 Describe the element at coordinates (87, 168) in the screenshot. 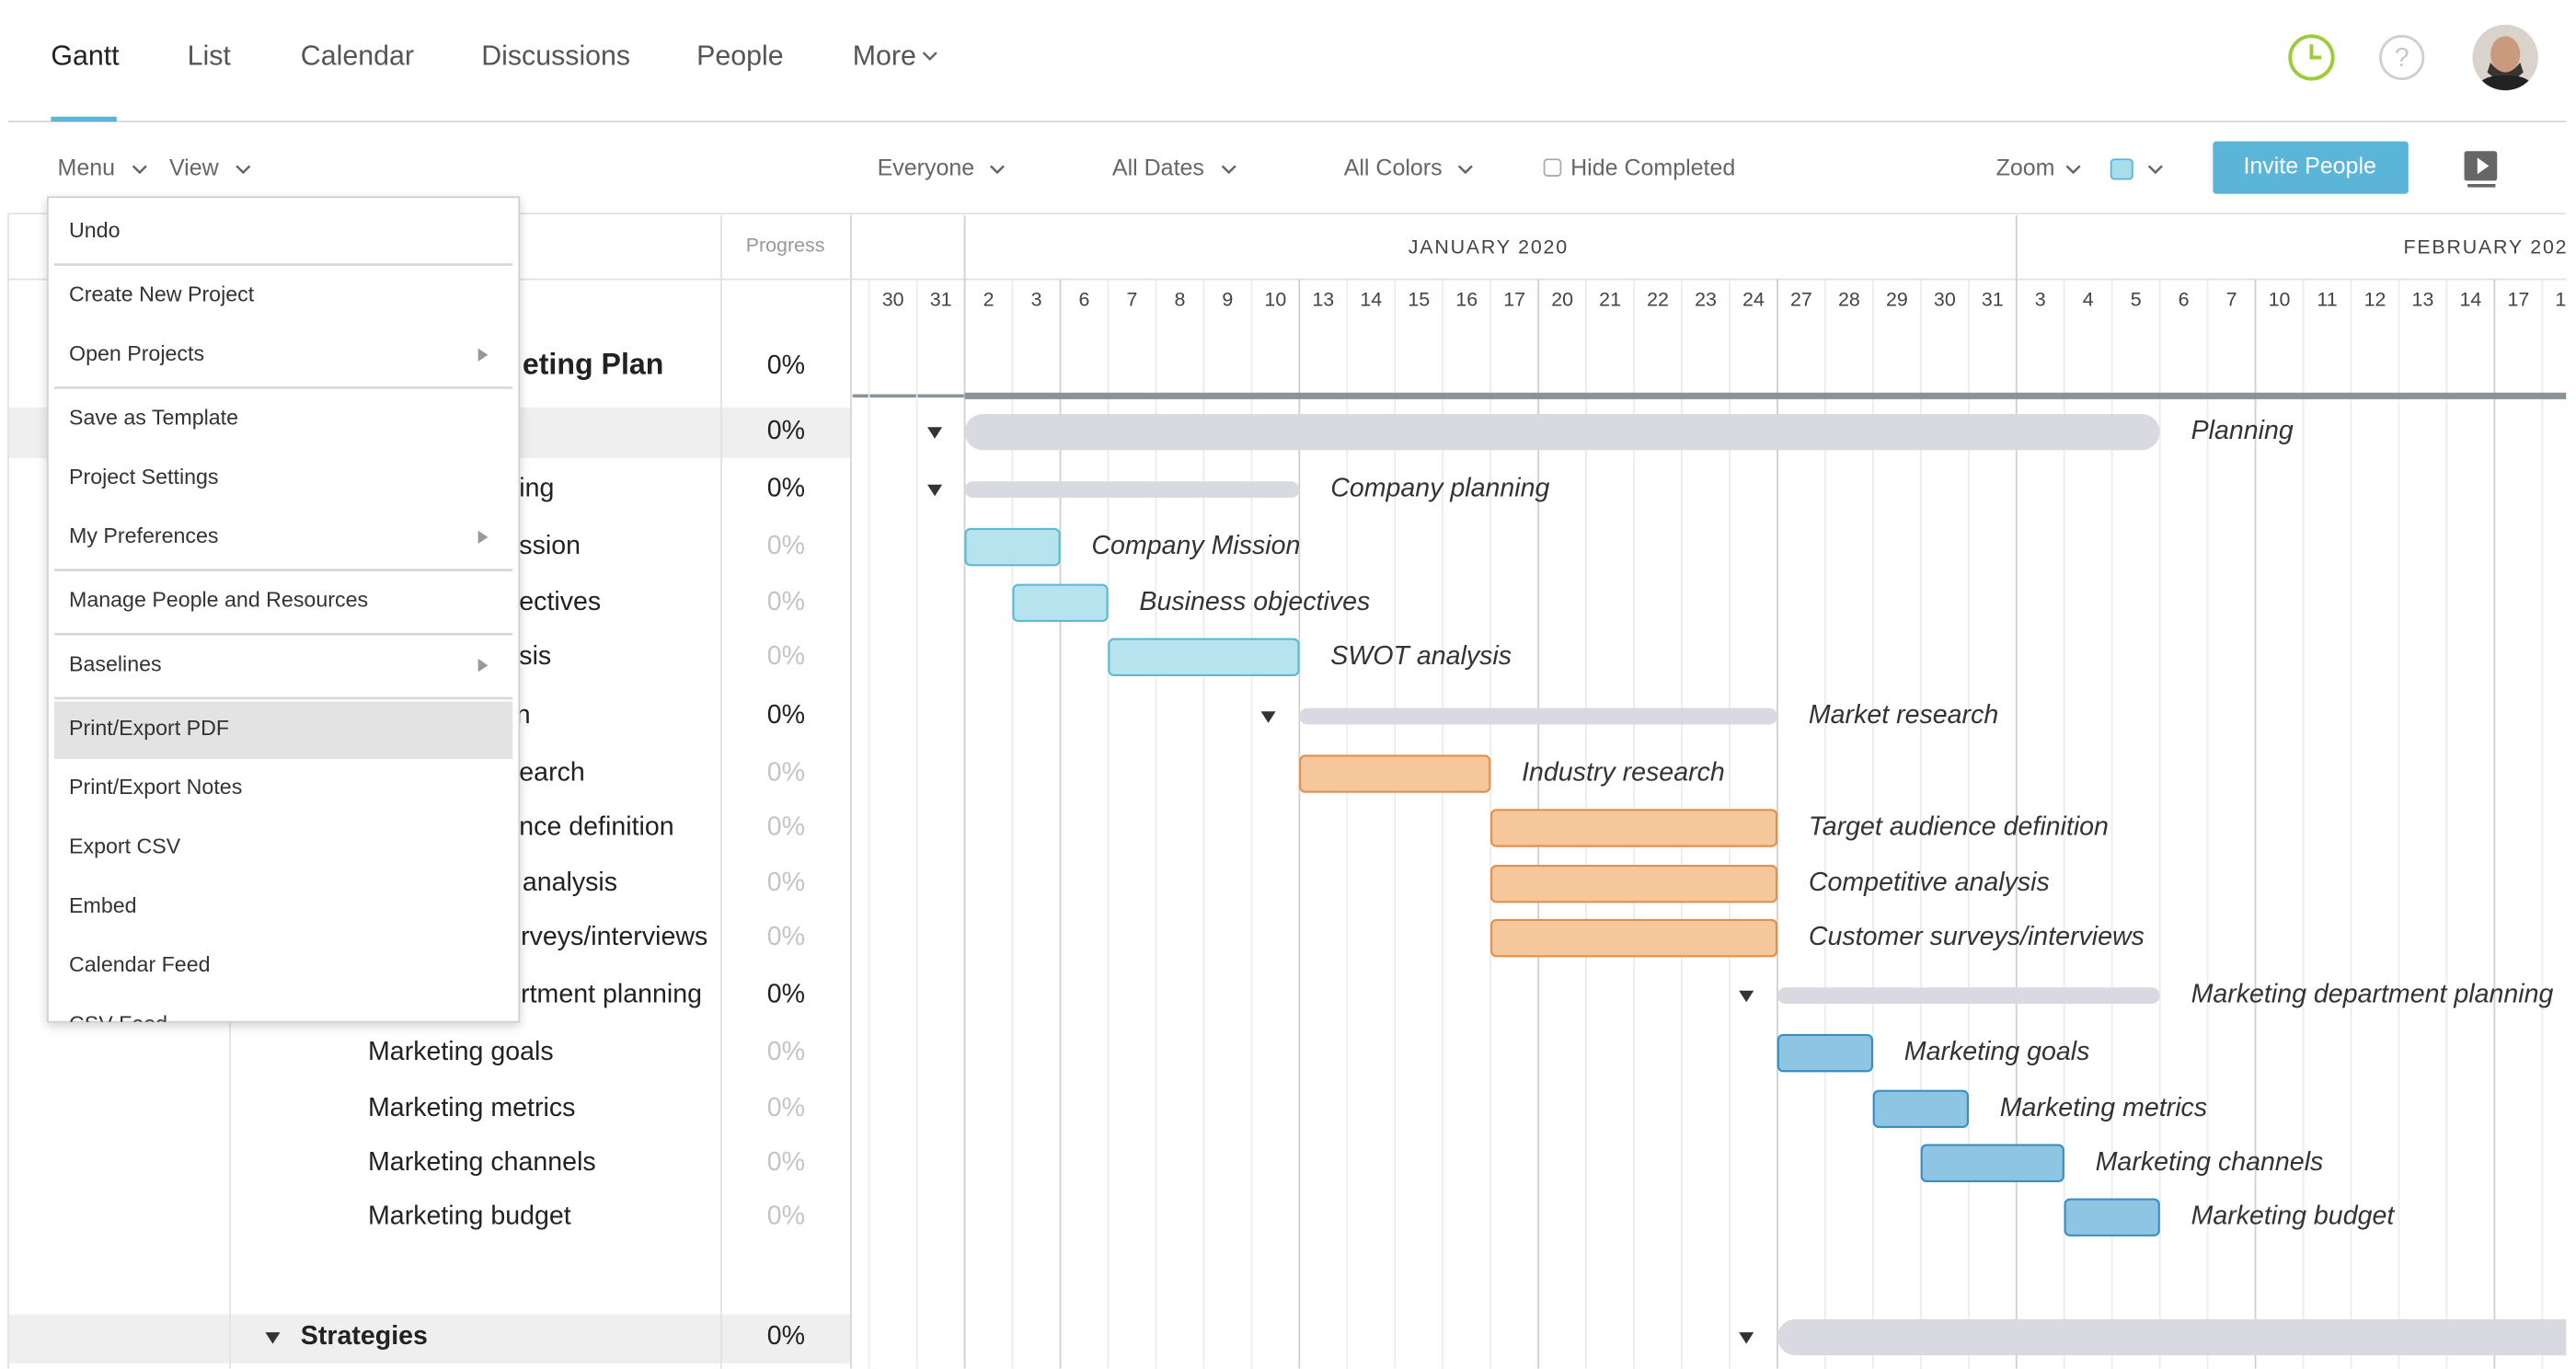

I see `toolbar-menu: Menu` at that location.